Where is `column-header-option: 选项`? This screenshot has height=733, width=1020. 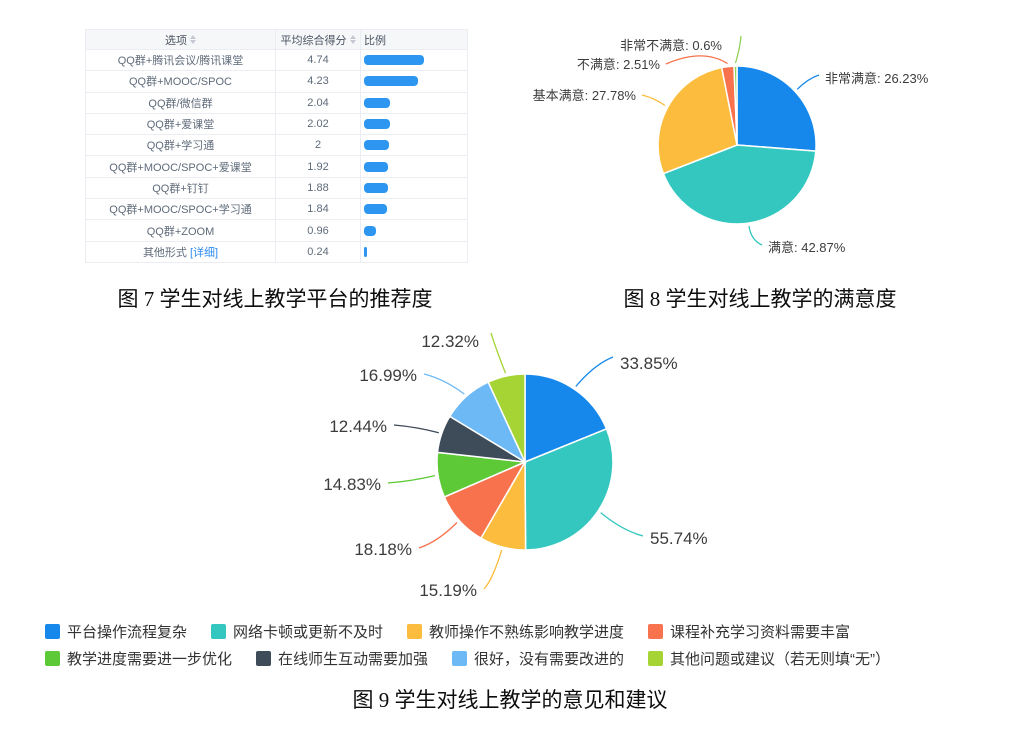 column-header-option: 选项 is located at coordinates (181, 39).